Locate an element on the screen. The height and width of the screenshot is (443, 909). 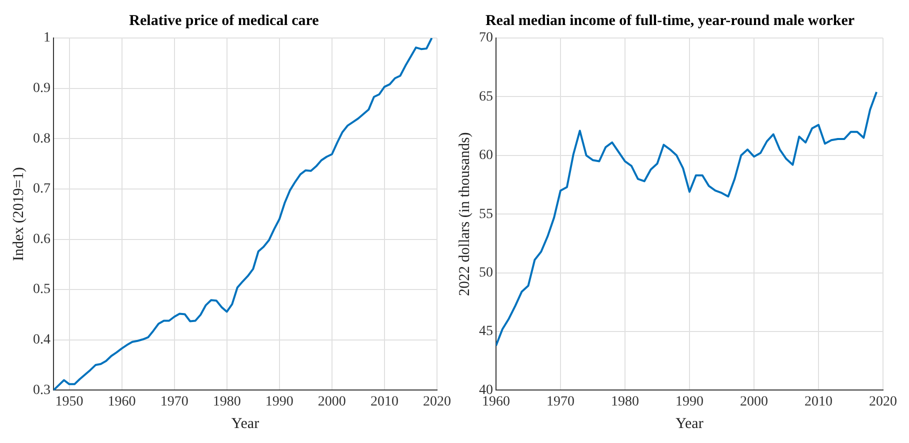
y-tick-label: 55 is located at coordinates (486, 214).